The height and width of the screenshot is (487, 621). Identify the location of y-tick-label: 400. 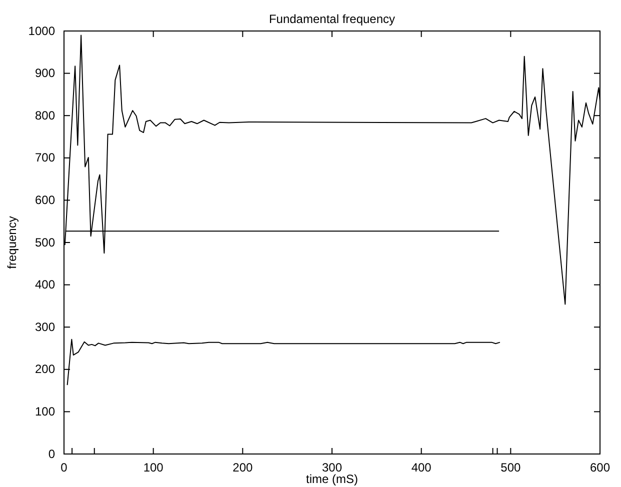
(45, 285).